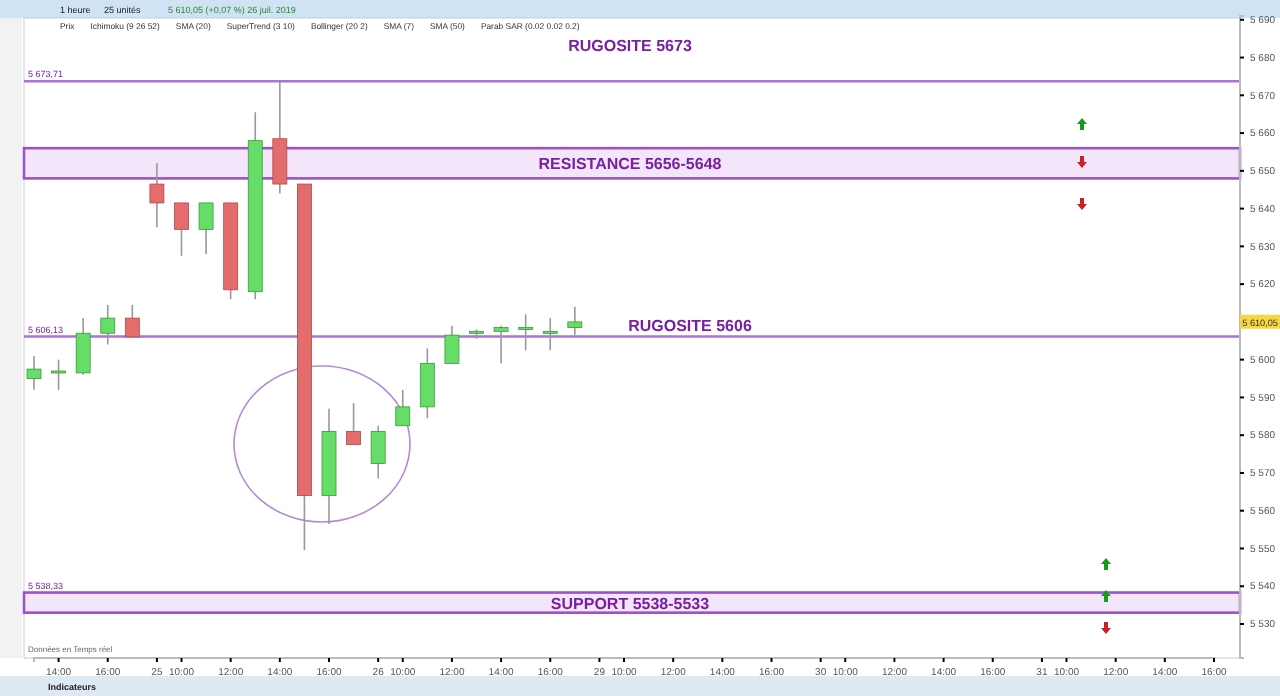 The width and height of the screenshot is (1280, 696). I want to click on ref-line-label: RUGOSITE 5606, so click(690, 325).